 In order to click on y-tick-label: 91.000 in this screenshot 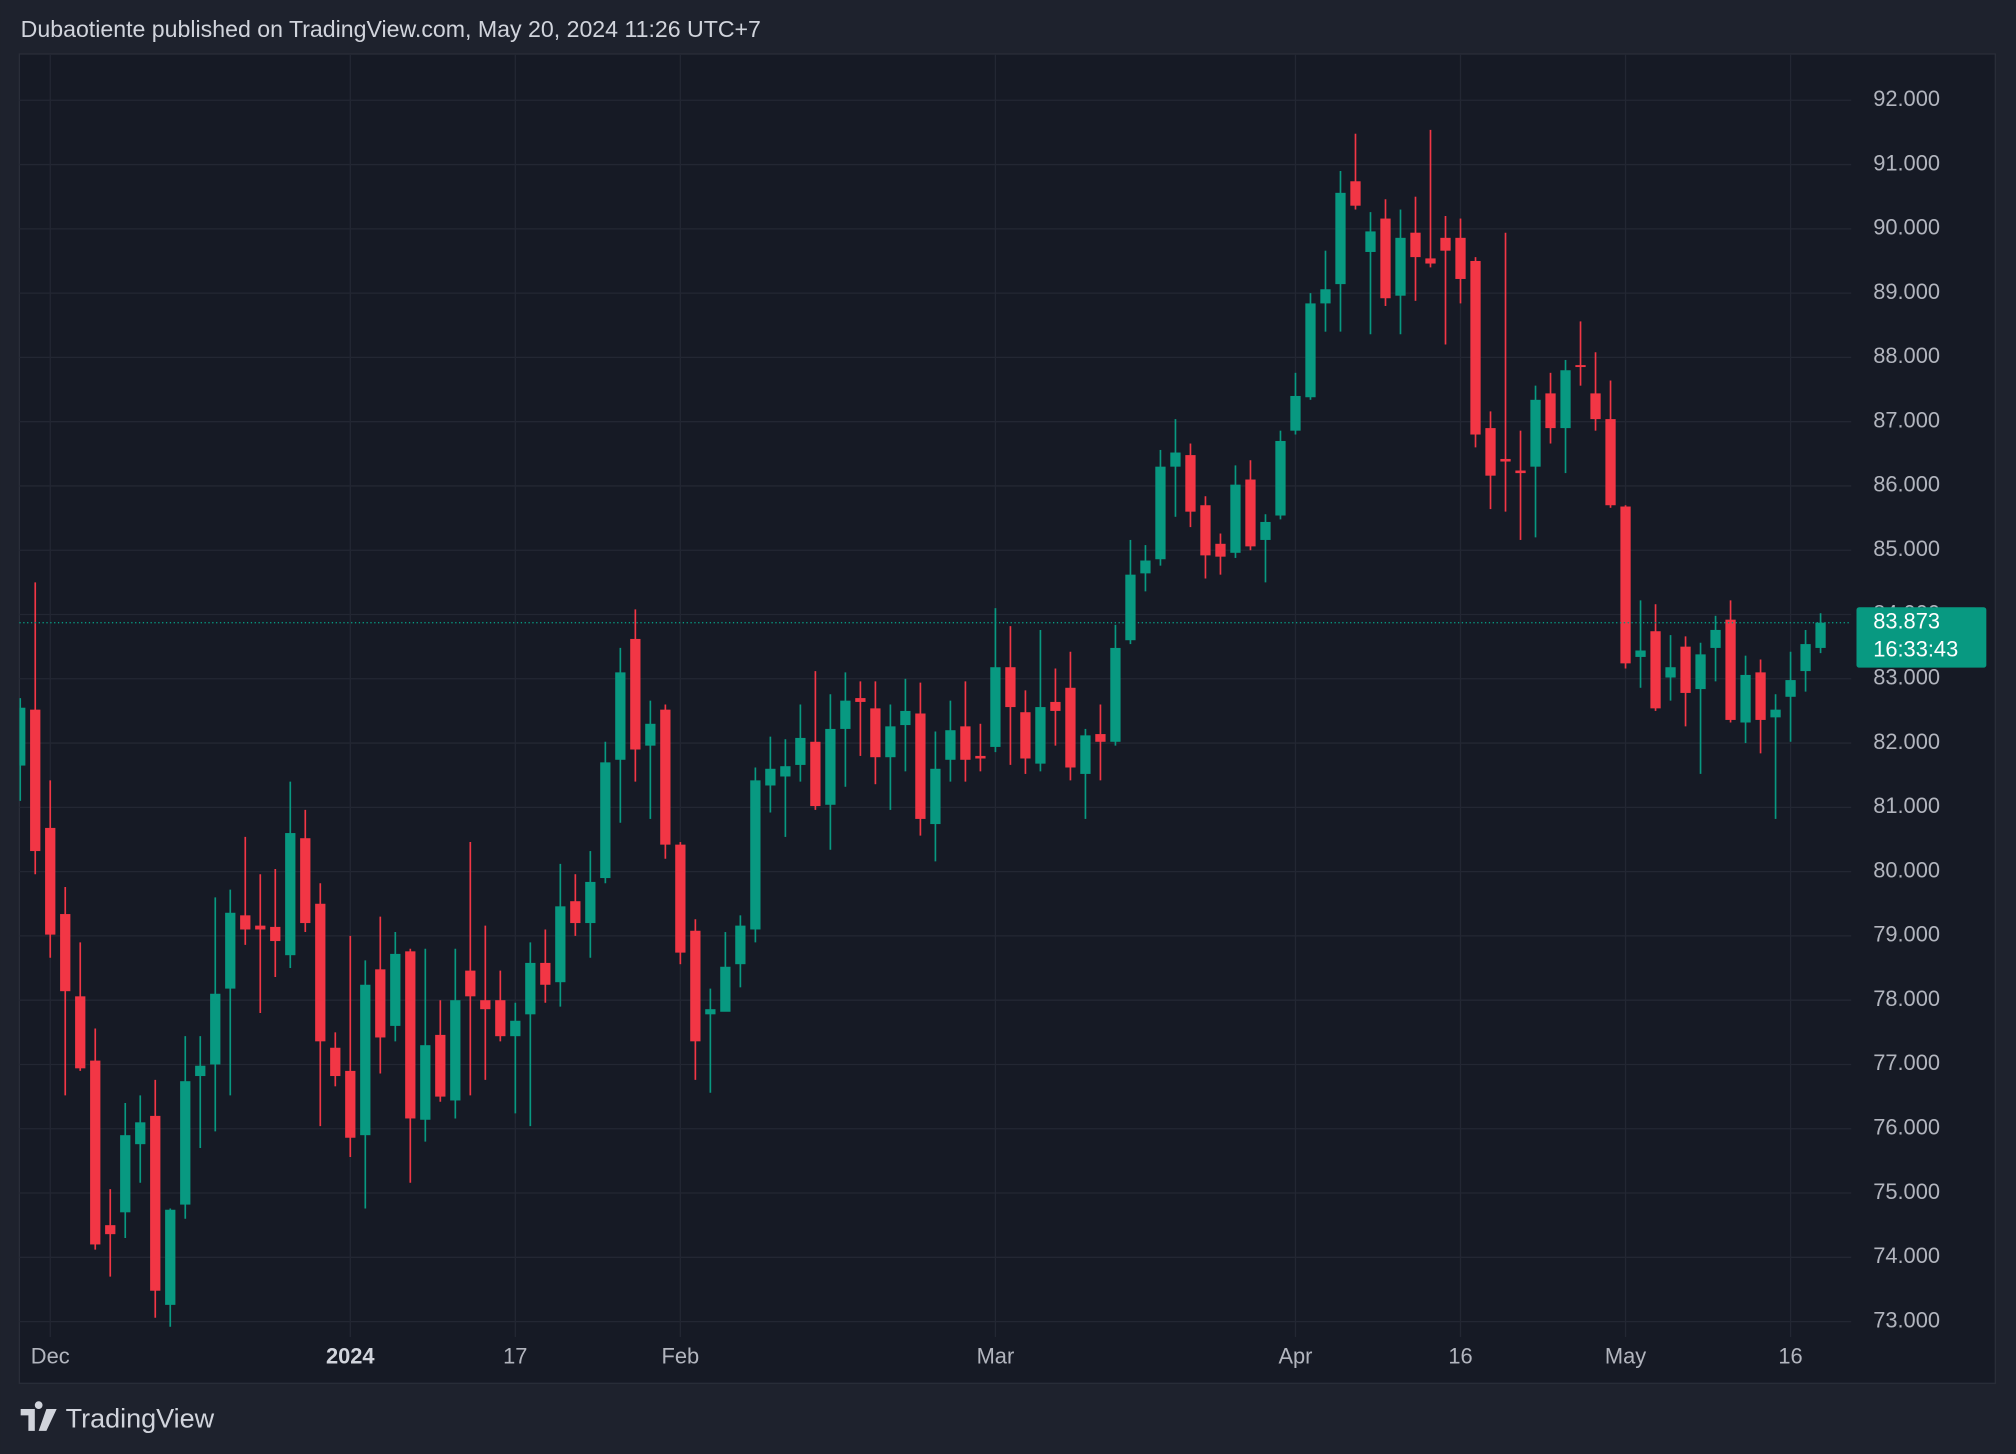, I will do `click(1906, 162)`.